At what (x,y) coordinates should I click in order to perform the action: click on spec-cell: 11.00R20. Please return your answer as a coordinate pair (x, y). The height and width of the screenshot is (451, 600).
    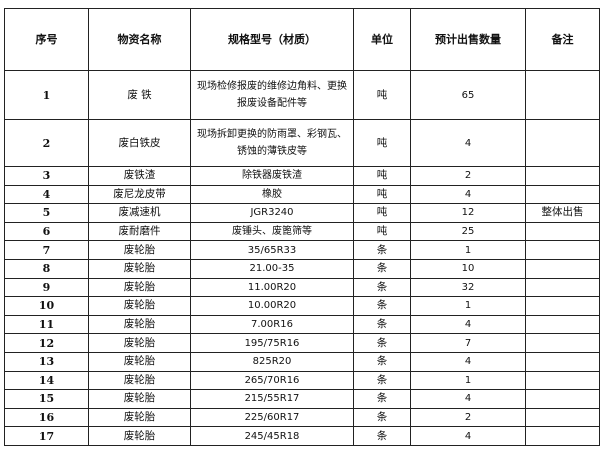
    Looking at the image, I should click on (272, 287).